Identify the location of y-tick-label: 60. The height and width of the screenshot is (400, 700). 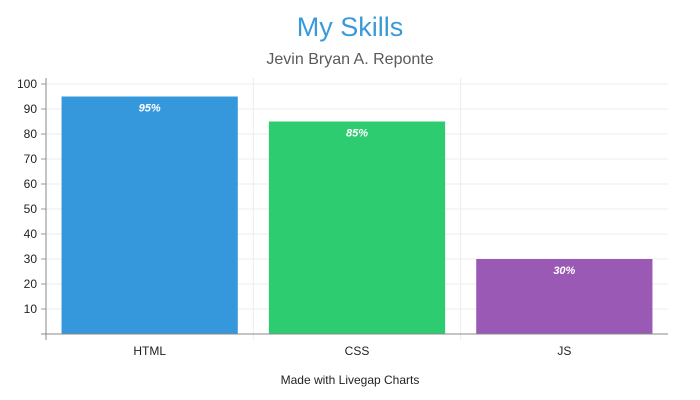
(31, 184).